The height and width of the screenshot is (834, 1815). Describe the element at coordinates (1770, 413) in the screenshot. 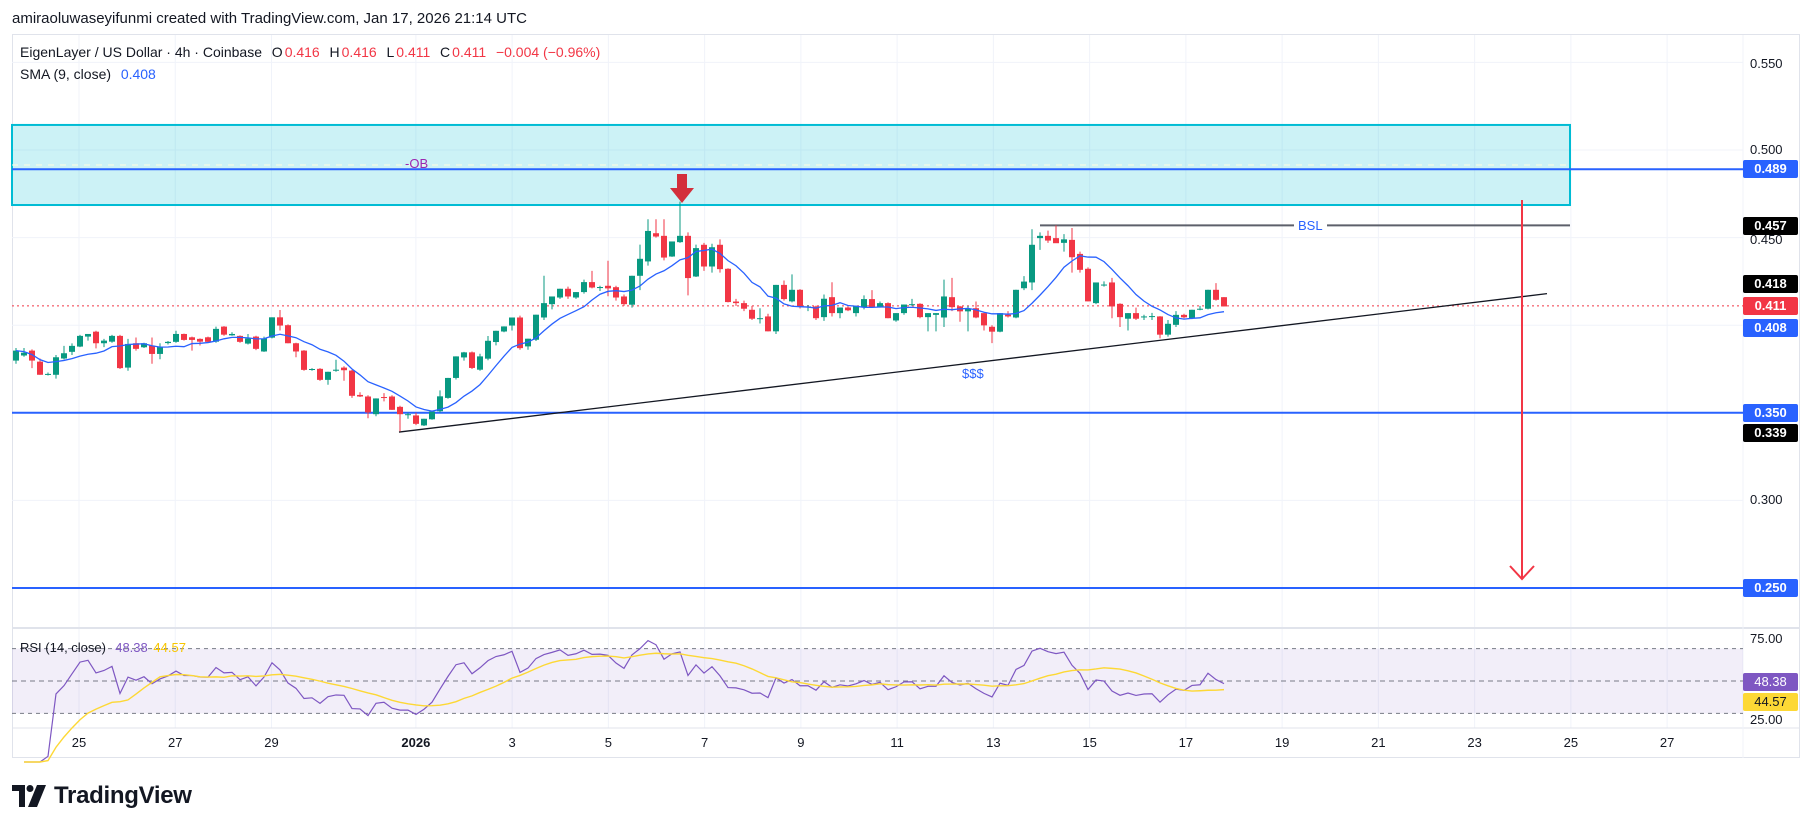

I see `price-tag-level: 0.350` at that location.